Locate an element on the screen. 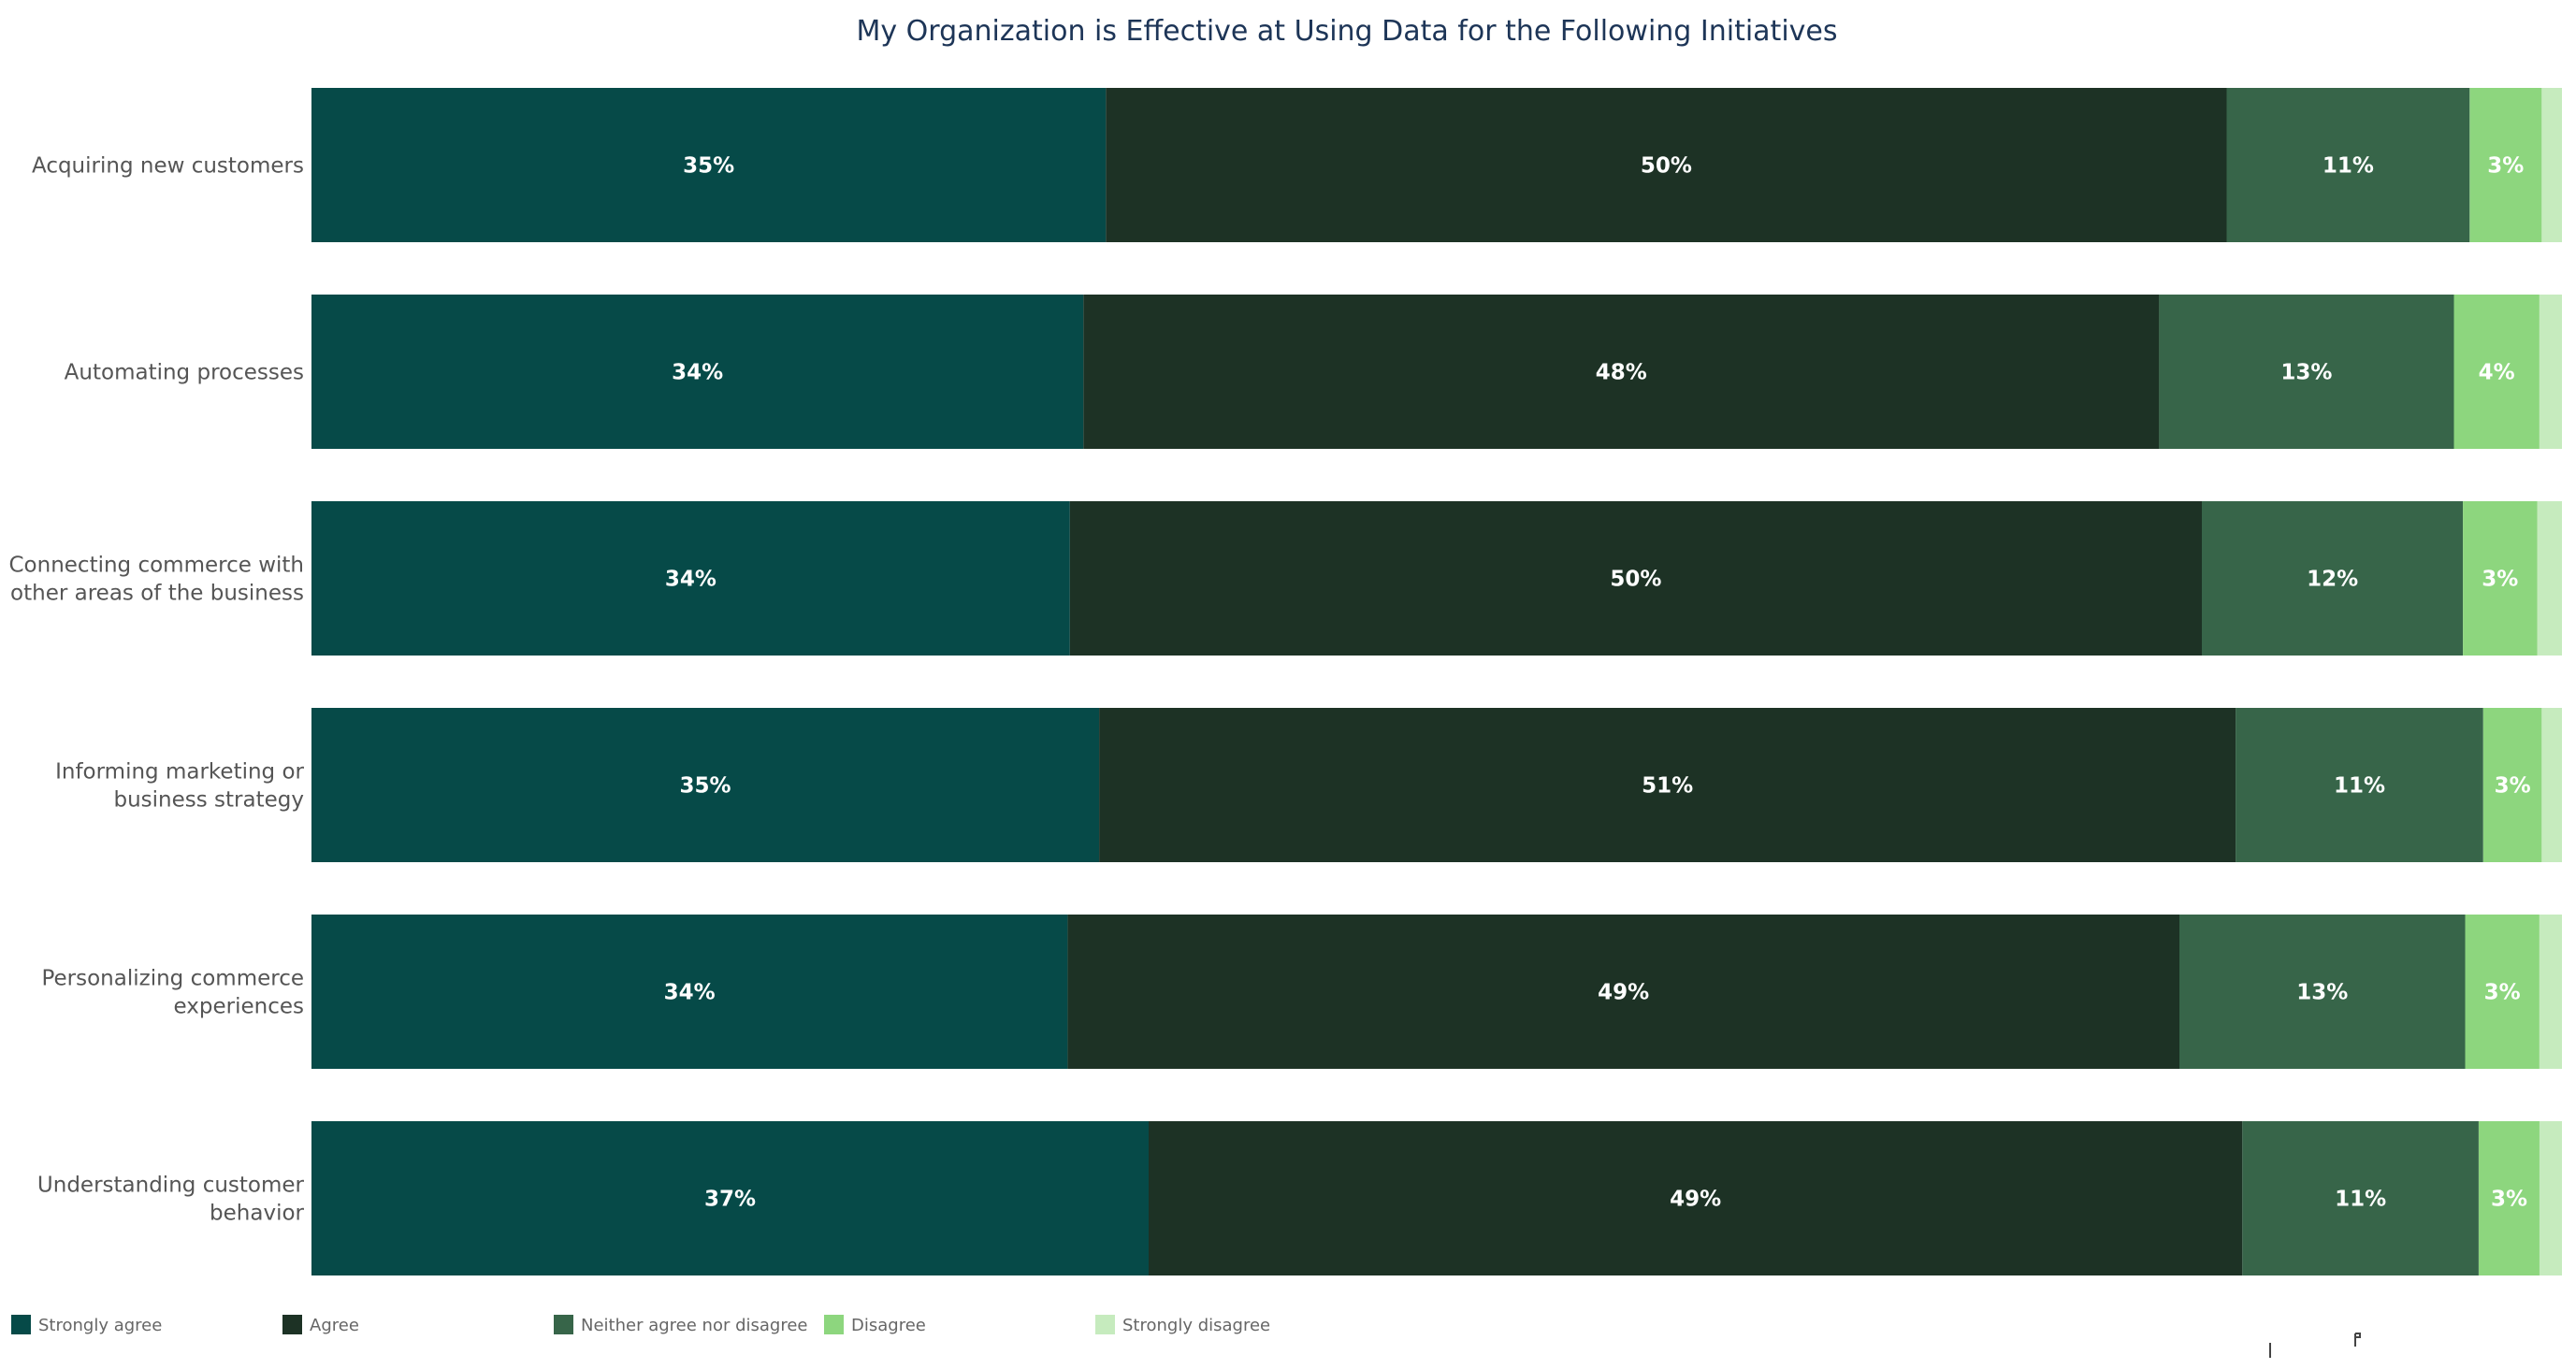  legend-item: Agree is located at coordinates (320, 1325).